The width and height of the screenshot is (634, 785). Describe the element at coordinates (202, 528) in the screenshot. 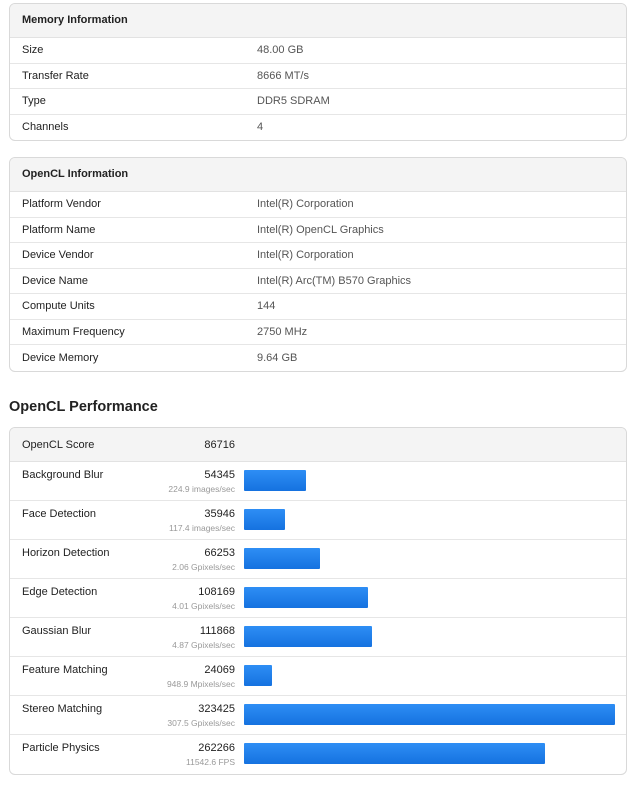

I see `workload-rate: 117.4 images/sec` at that location.